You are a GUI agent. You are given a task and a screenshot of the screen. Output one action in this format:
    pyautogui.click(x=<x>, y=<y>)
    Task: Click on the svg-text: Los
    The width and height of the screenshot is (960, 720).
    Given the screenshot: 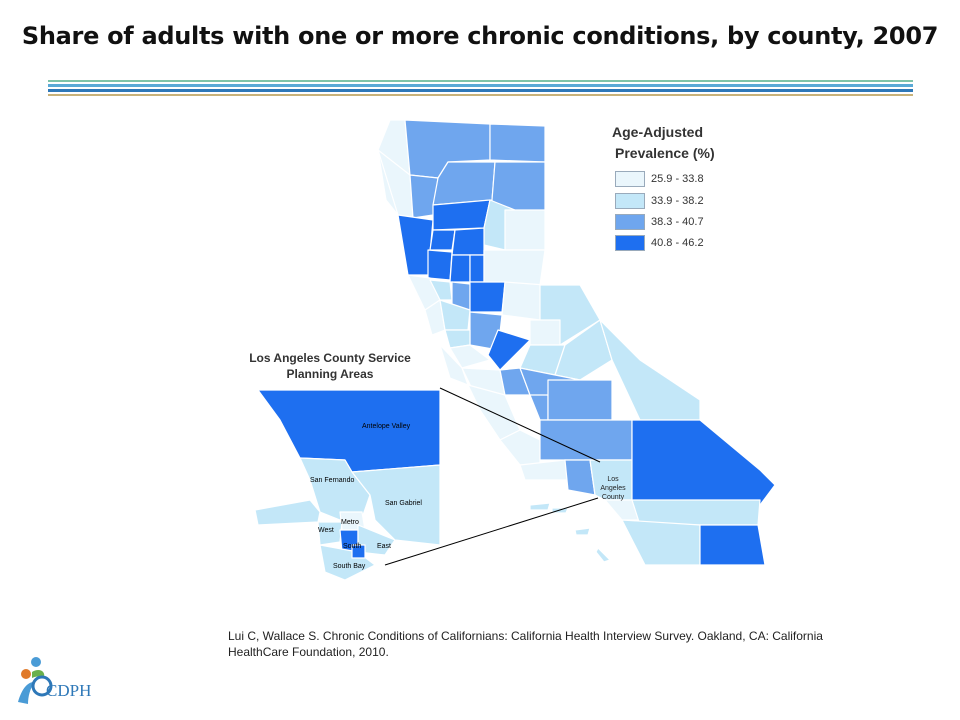 What is the action you would take?
    pyautogui.click(x=613, y=479)
    